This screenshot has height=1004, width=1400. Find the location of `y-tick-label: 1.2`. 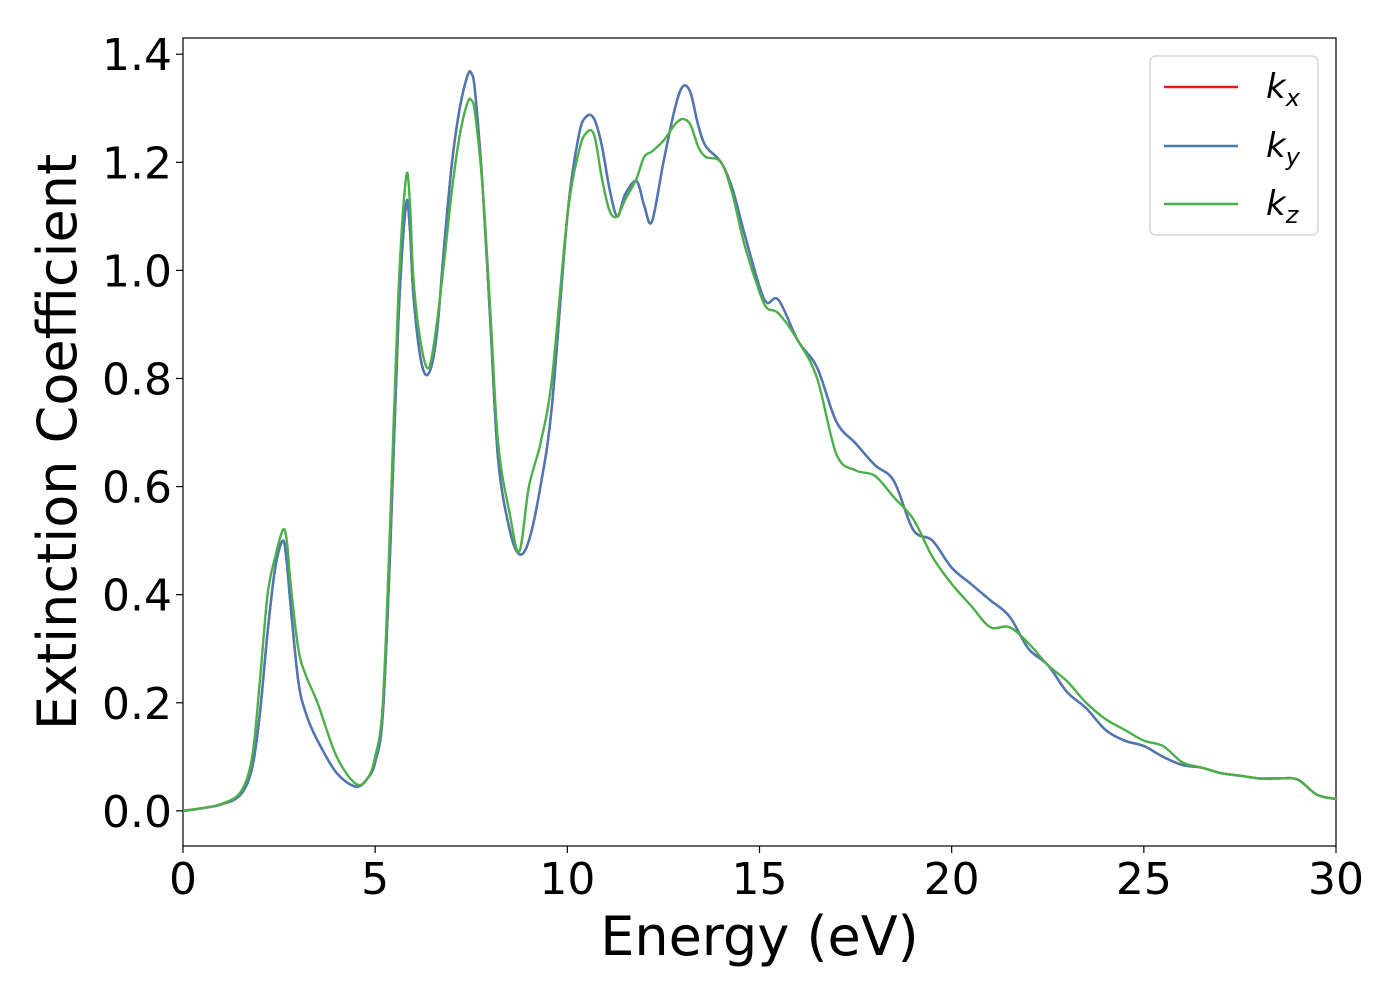

y-tick-label: 1.2 is located at coordinates (137, 163).